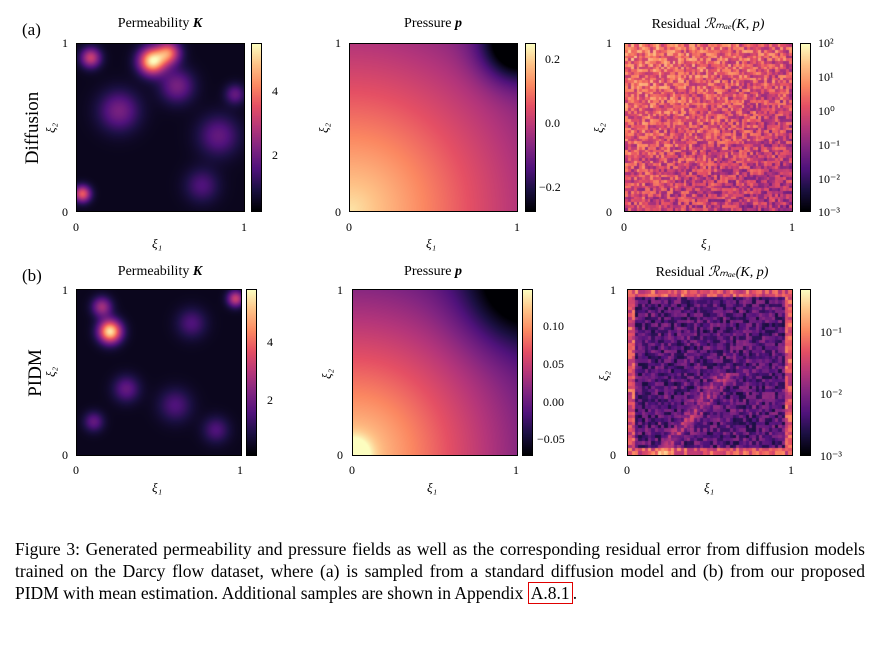 Image resolution: width=873 pixels, height=647 pixels. Describe the element at coordinates (826, 77) in the screenshot. I see `cbar-tick: 10¹` at that location.